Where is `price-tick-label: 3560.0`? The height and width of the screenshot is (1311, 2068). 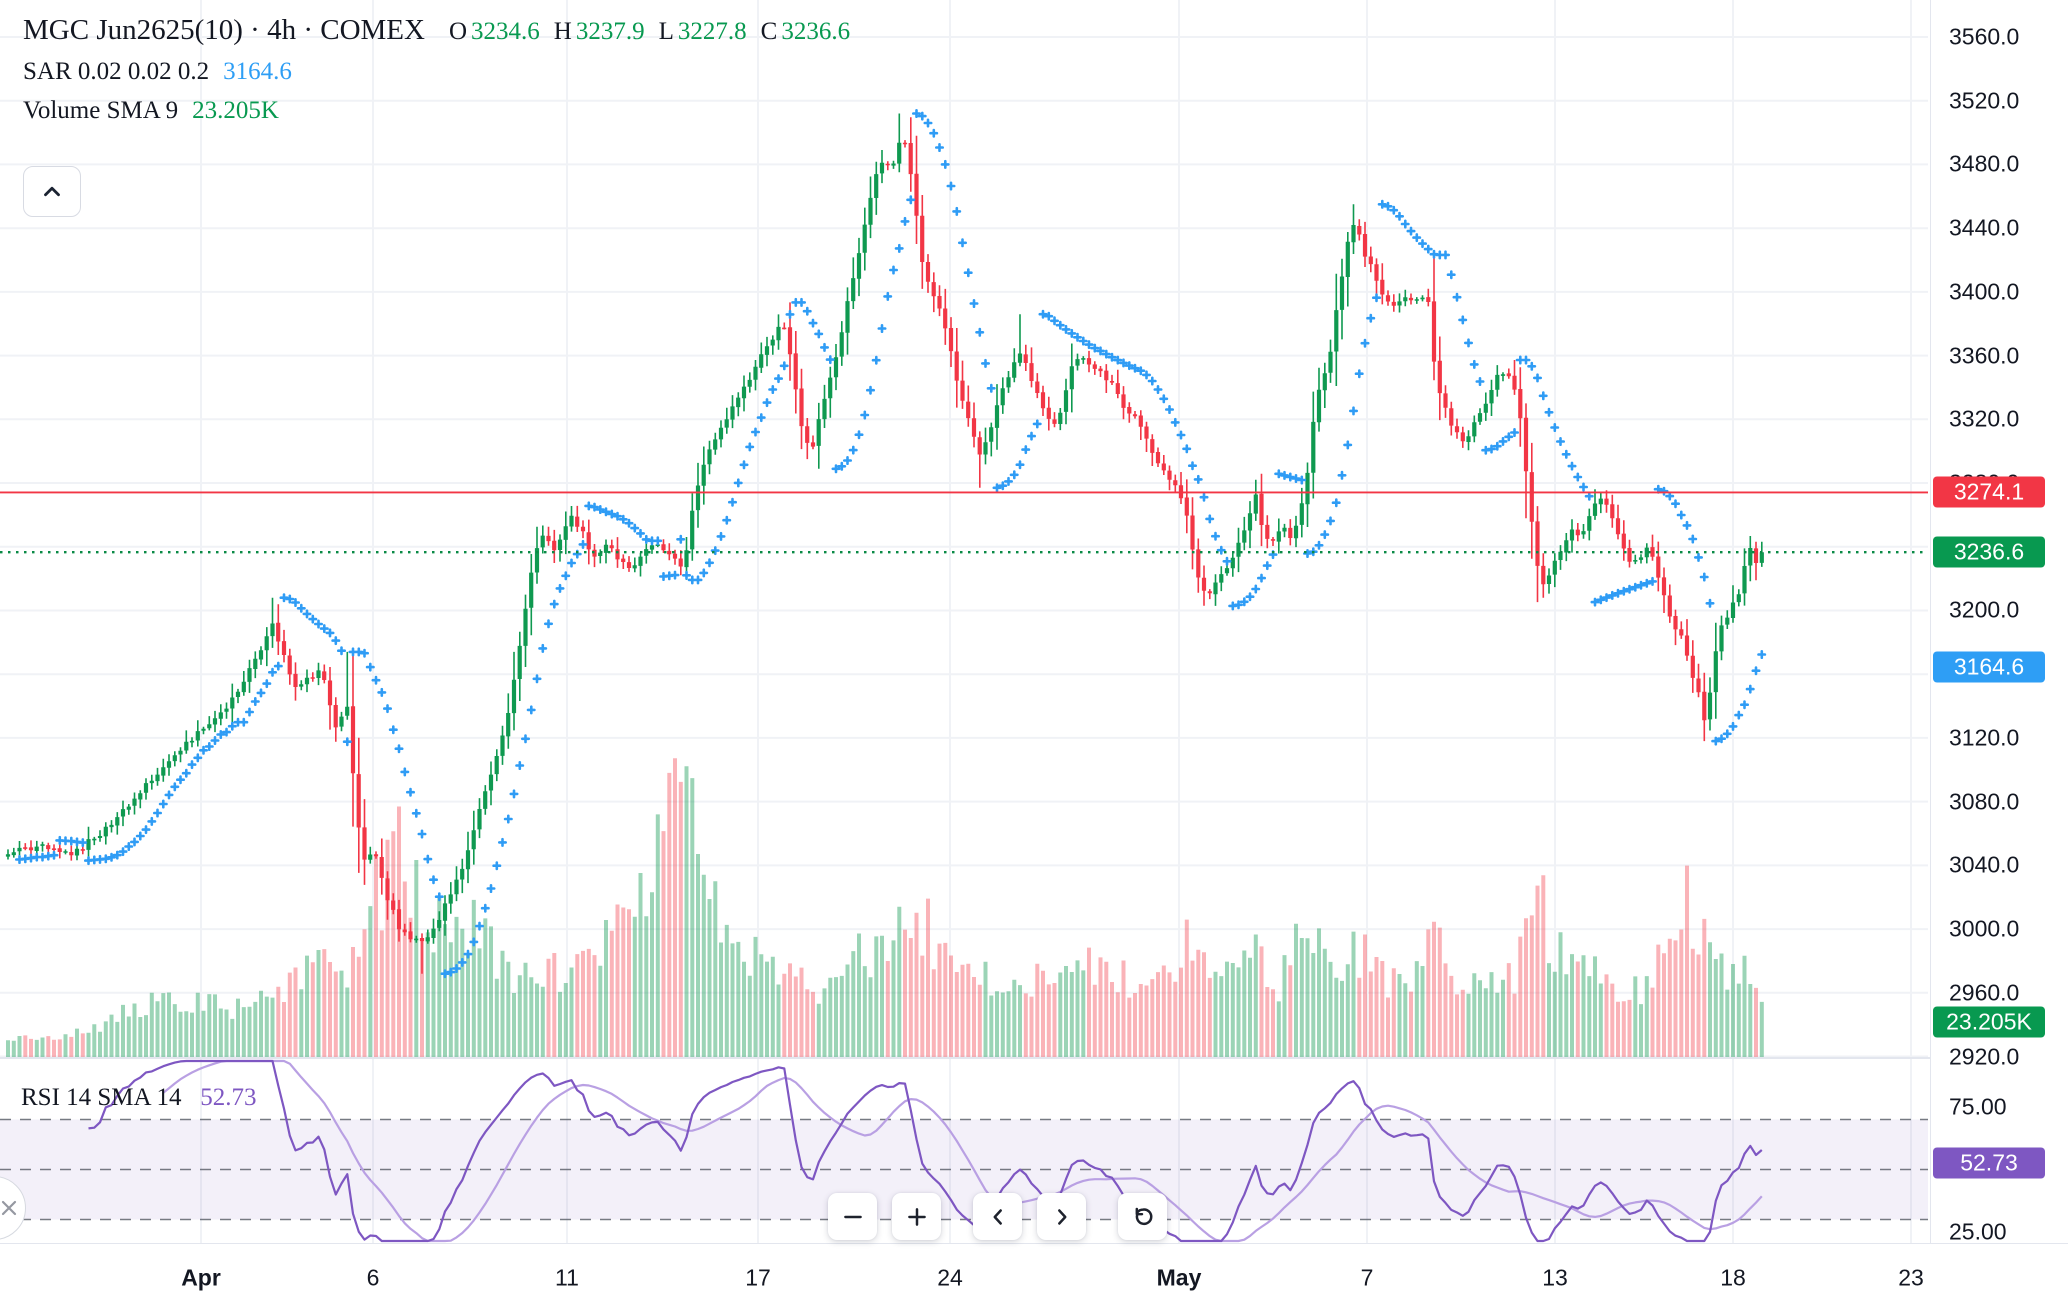 price-tick-label: 3560.0 is located at coordinates (1984, 36).